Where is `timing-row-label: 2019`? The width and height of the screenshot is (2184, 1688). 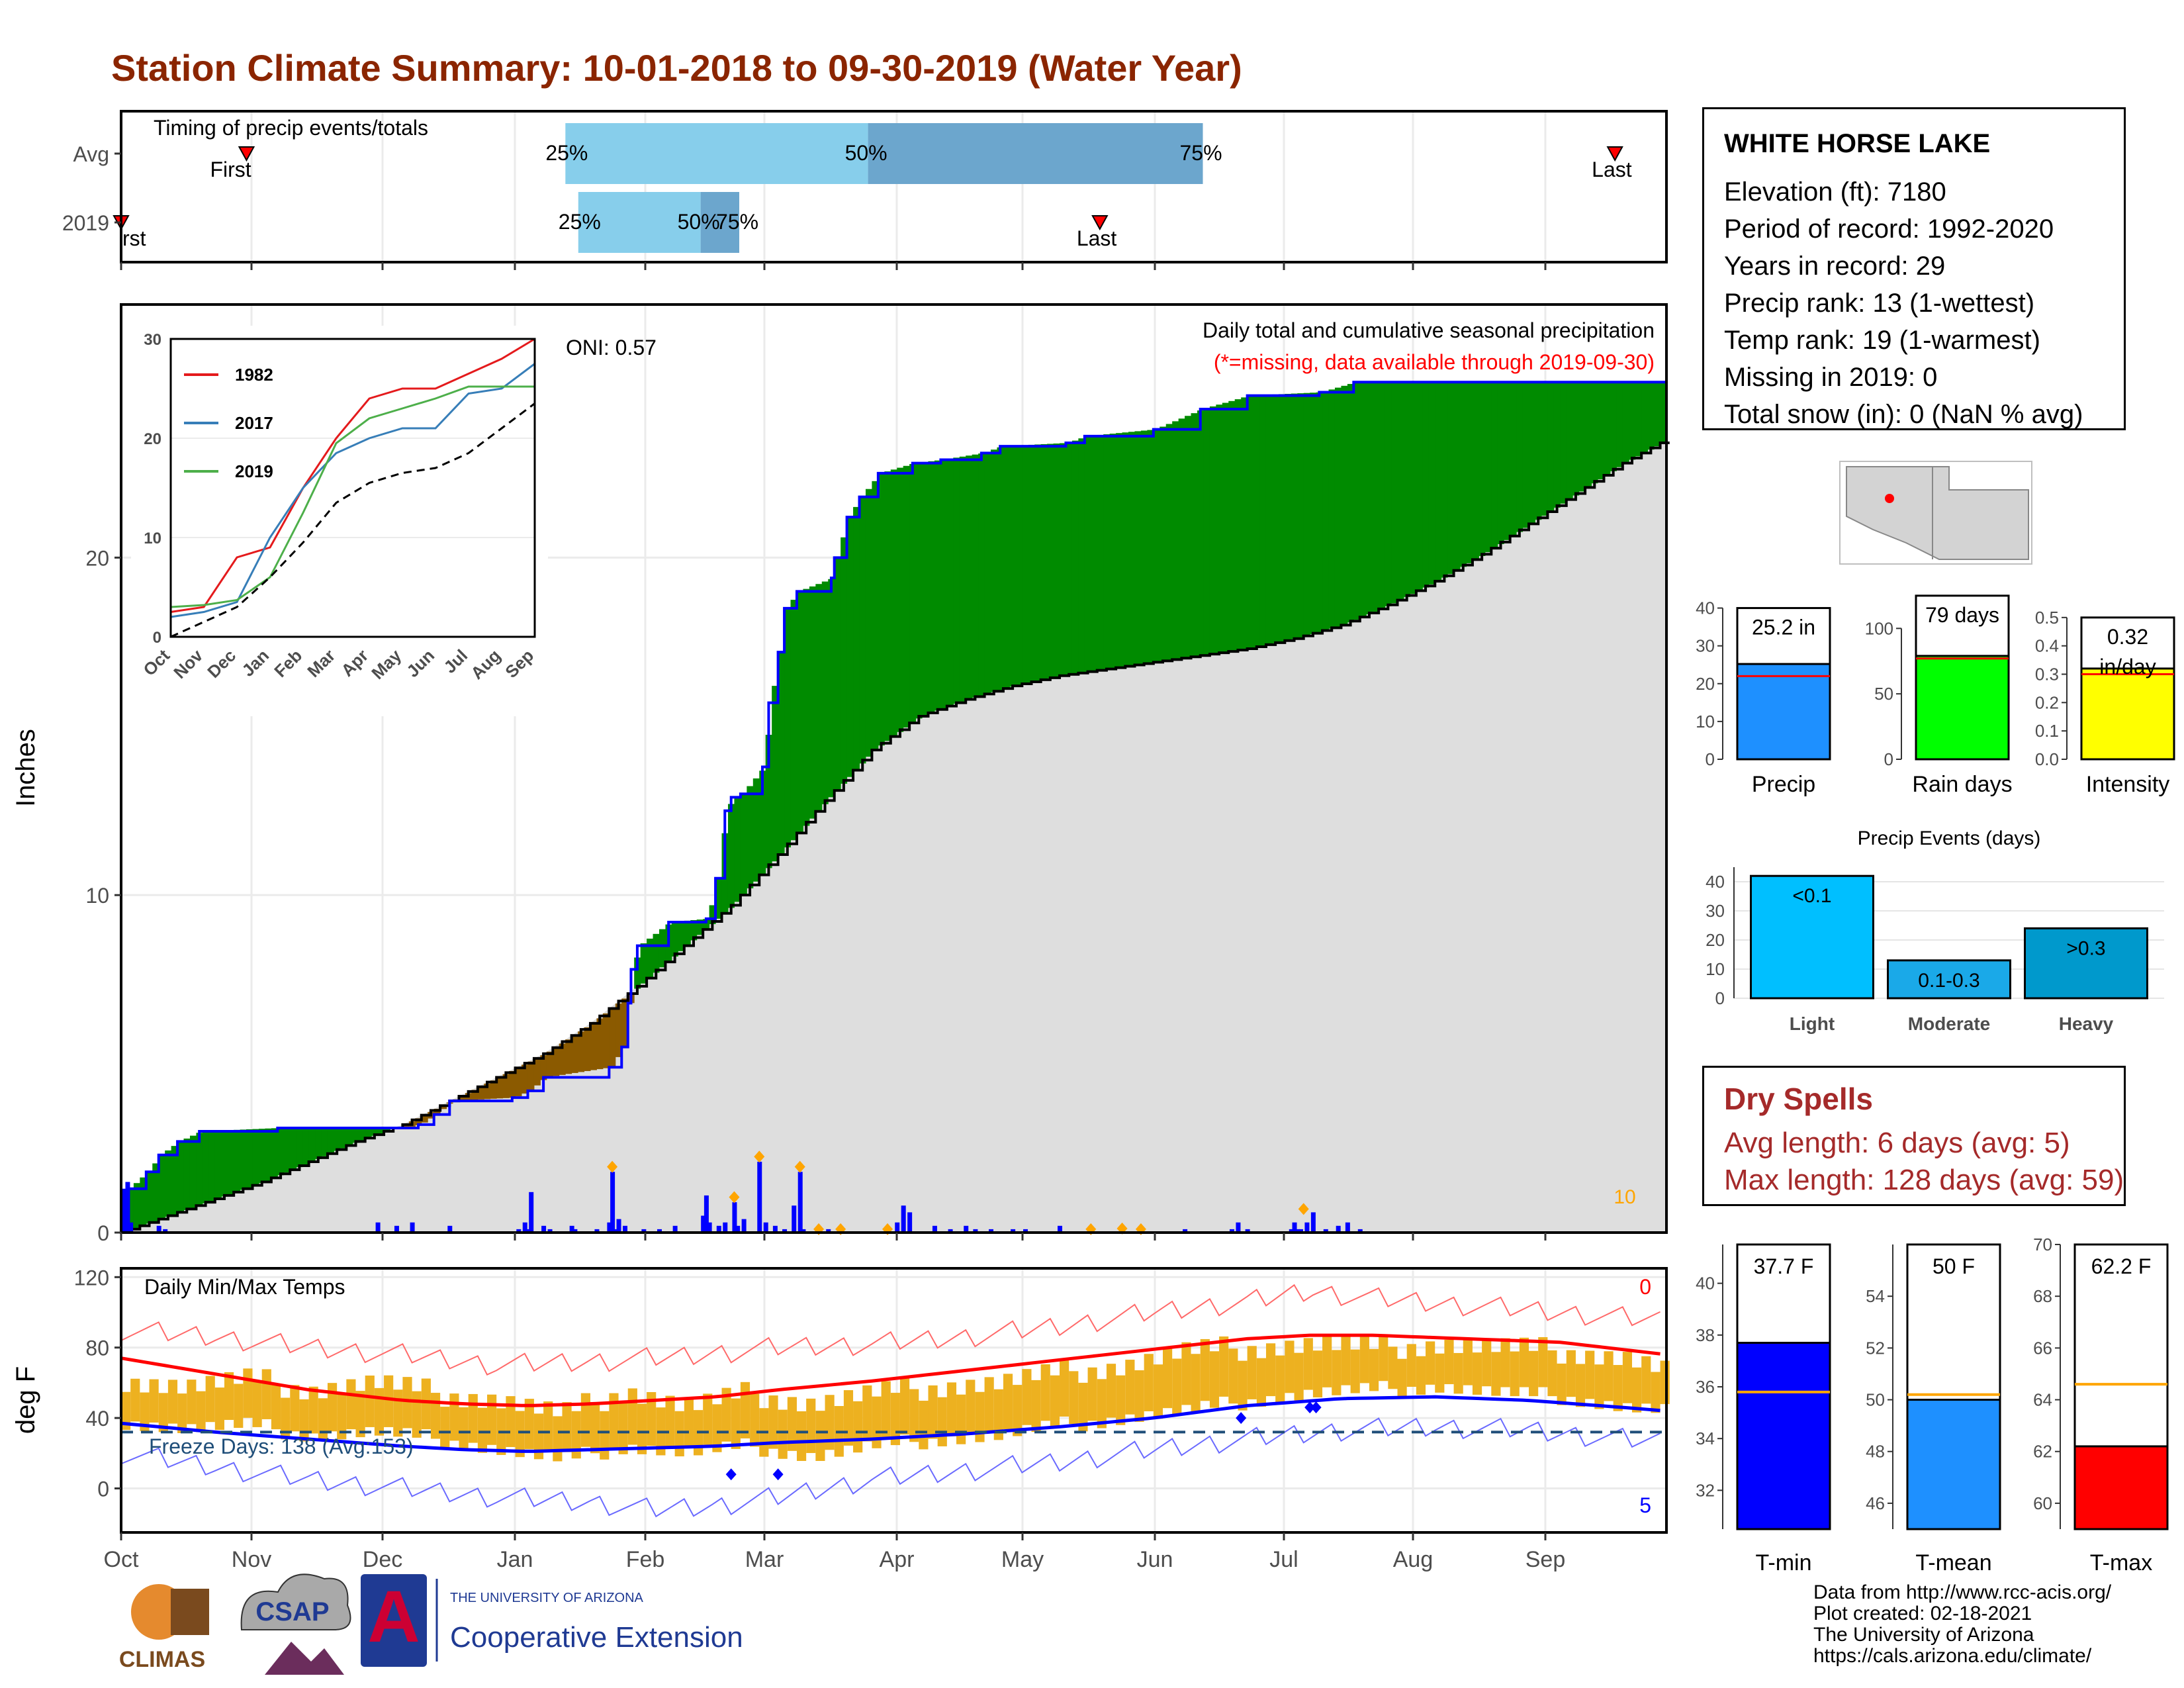 timing-row-label: 2019 is located at coordinates (85, 223).